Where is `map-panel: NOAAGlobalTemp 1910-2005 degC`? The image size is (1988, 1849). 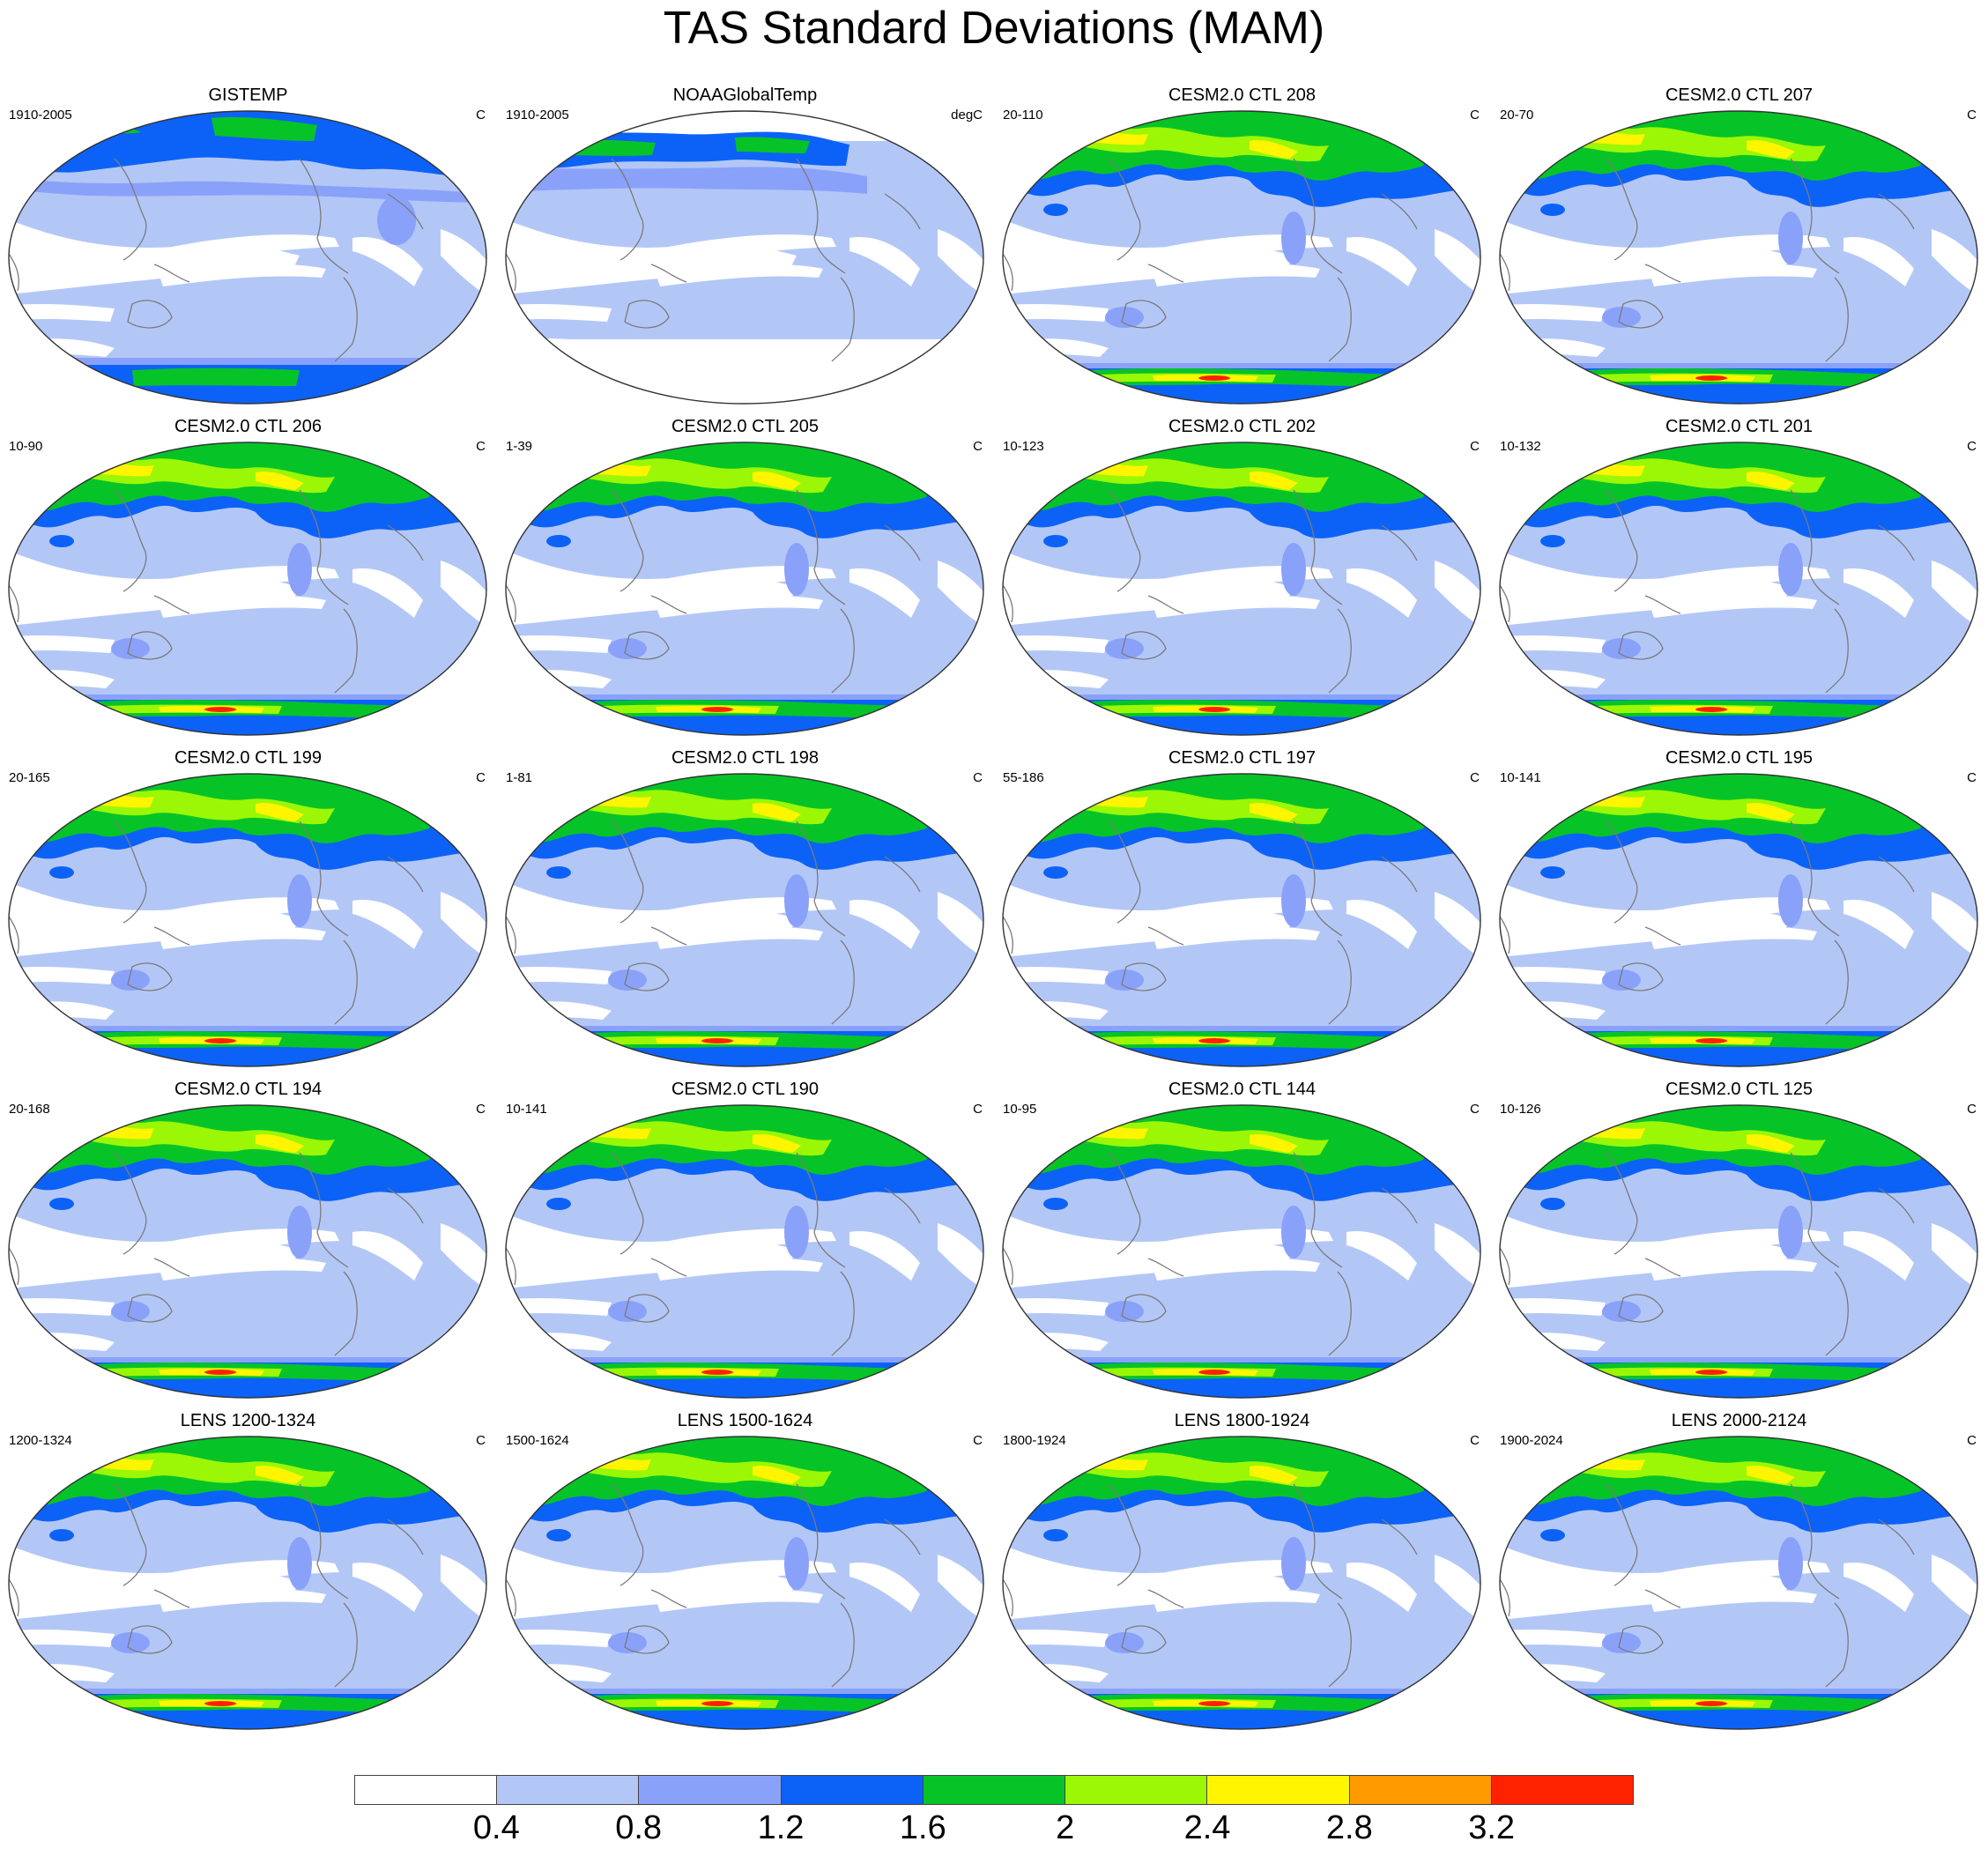 map-panel: NOAAGlobalTemp 1910-2005 degC is located at coordinates (745, 250).